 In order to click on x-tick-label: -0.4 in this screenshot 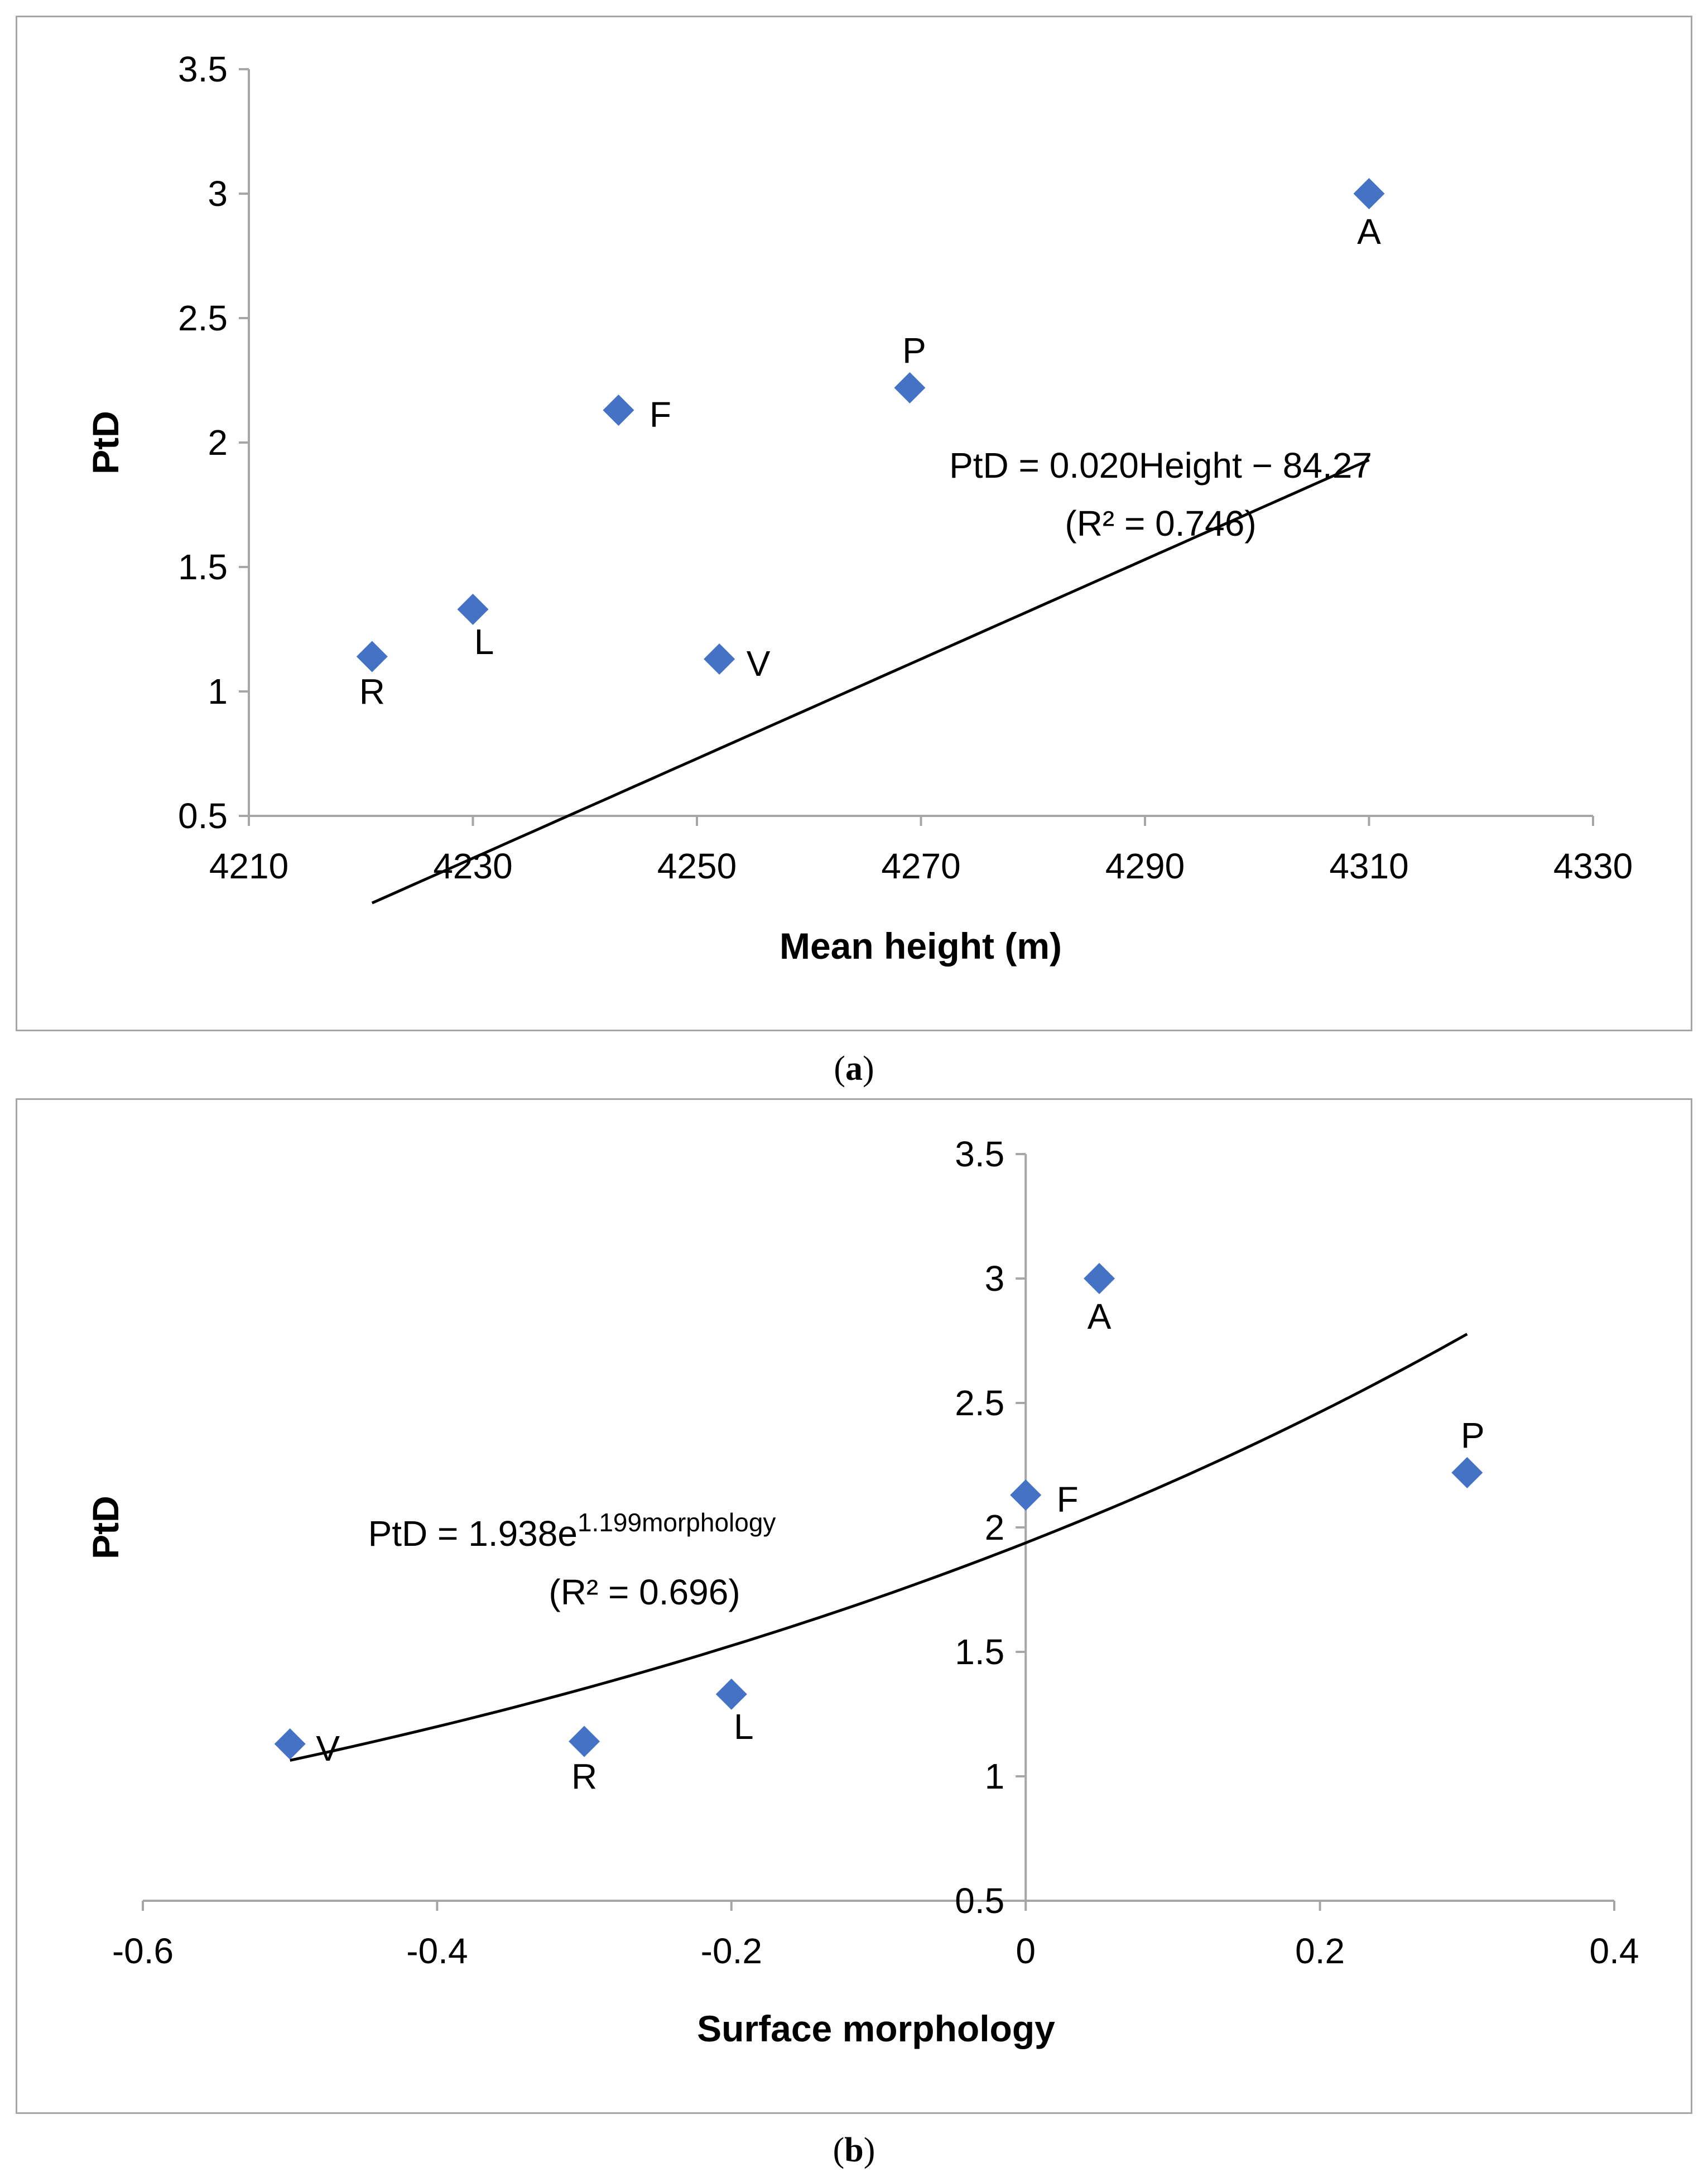, I will do `click(437, 1951)`.